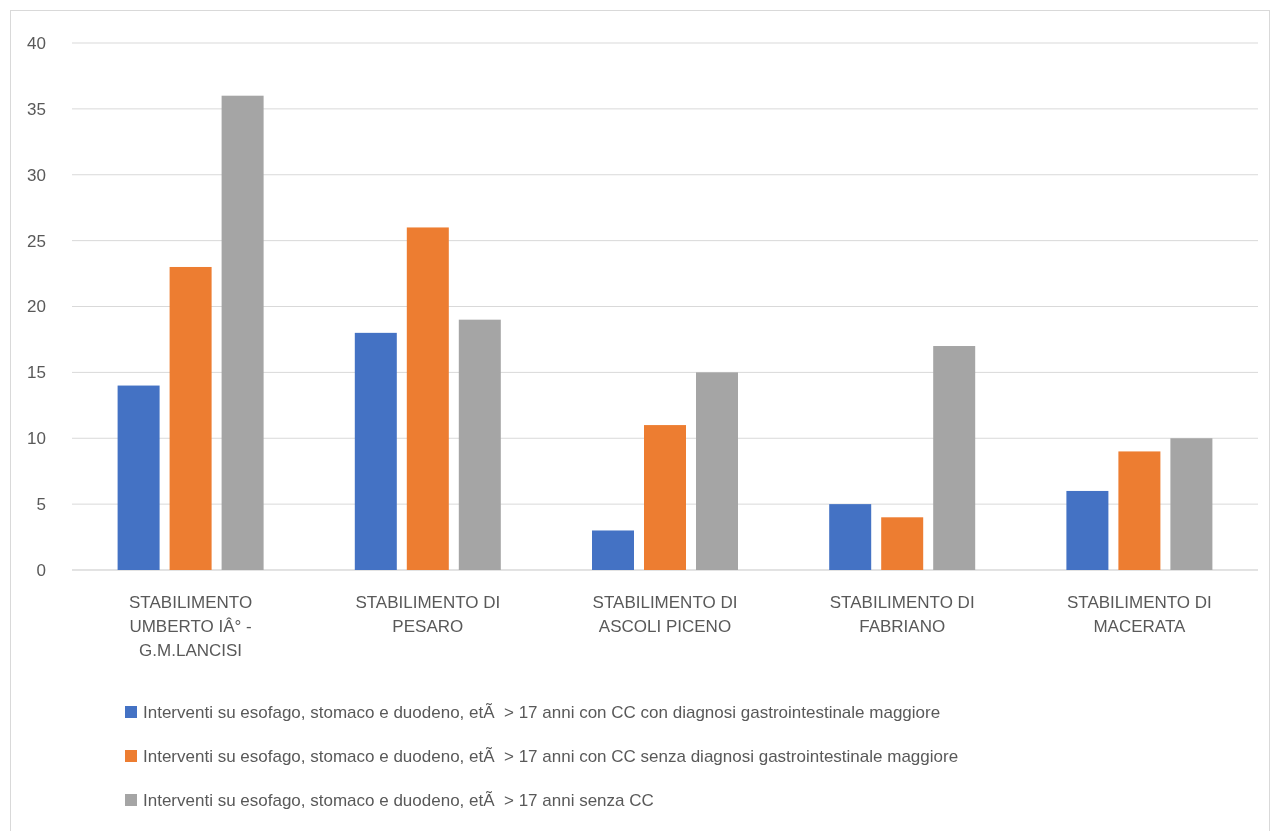  I want to click on y-tick-label: 10, so click(36, 439).